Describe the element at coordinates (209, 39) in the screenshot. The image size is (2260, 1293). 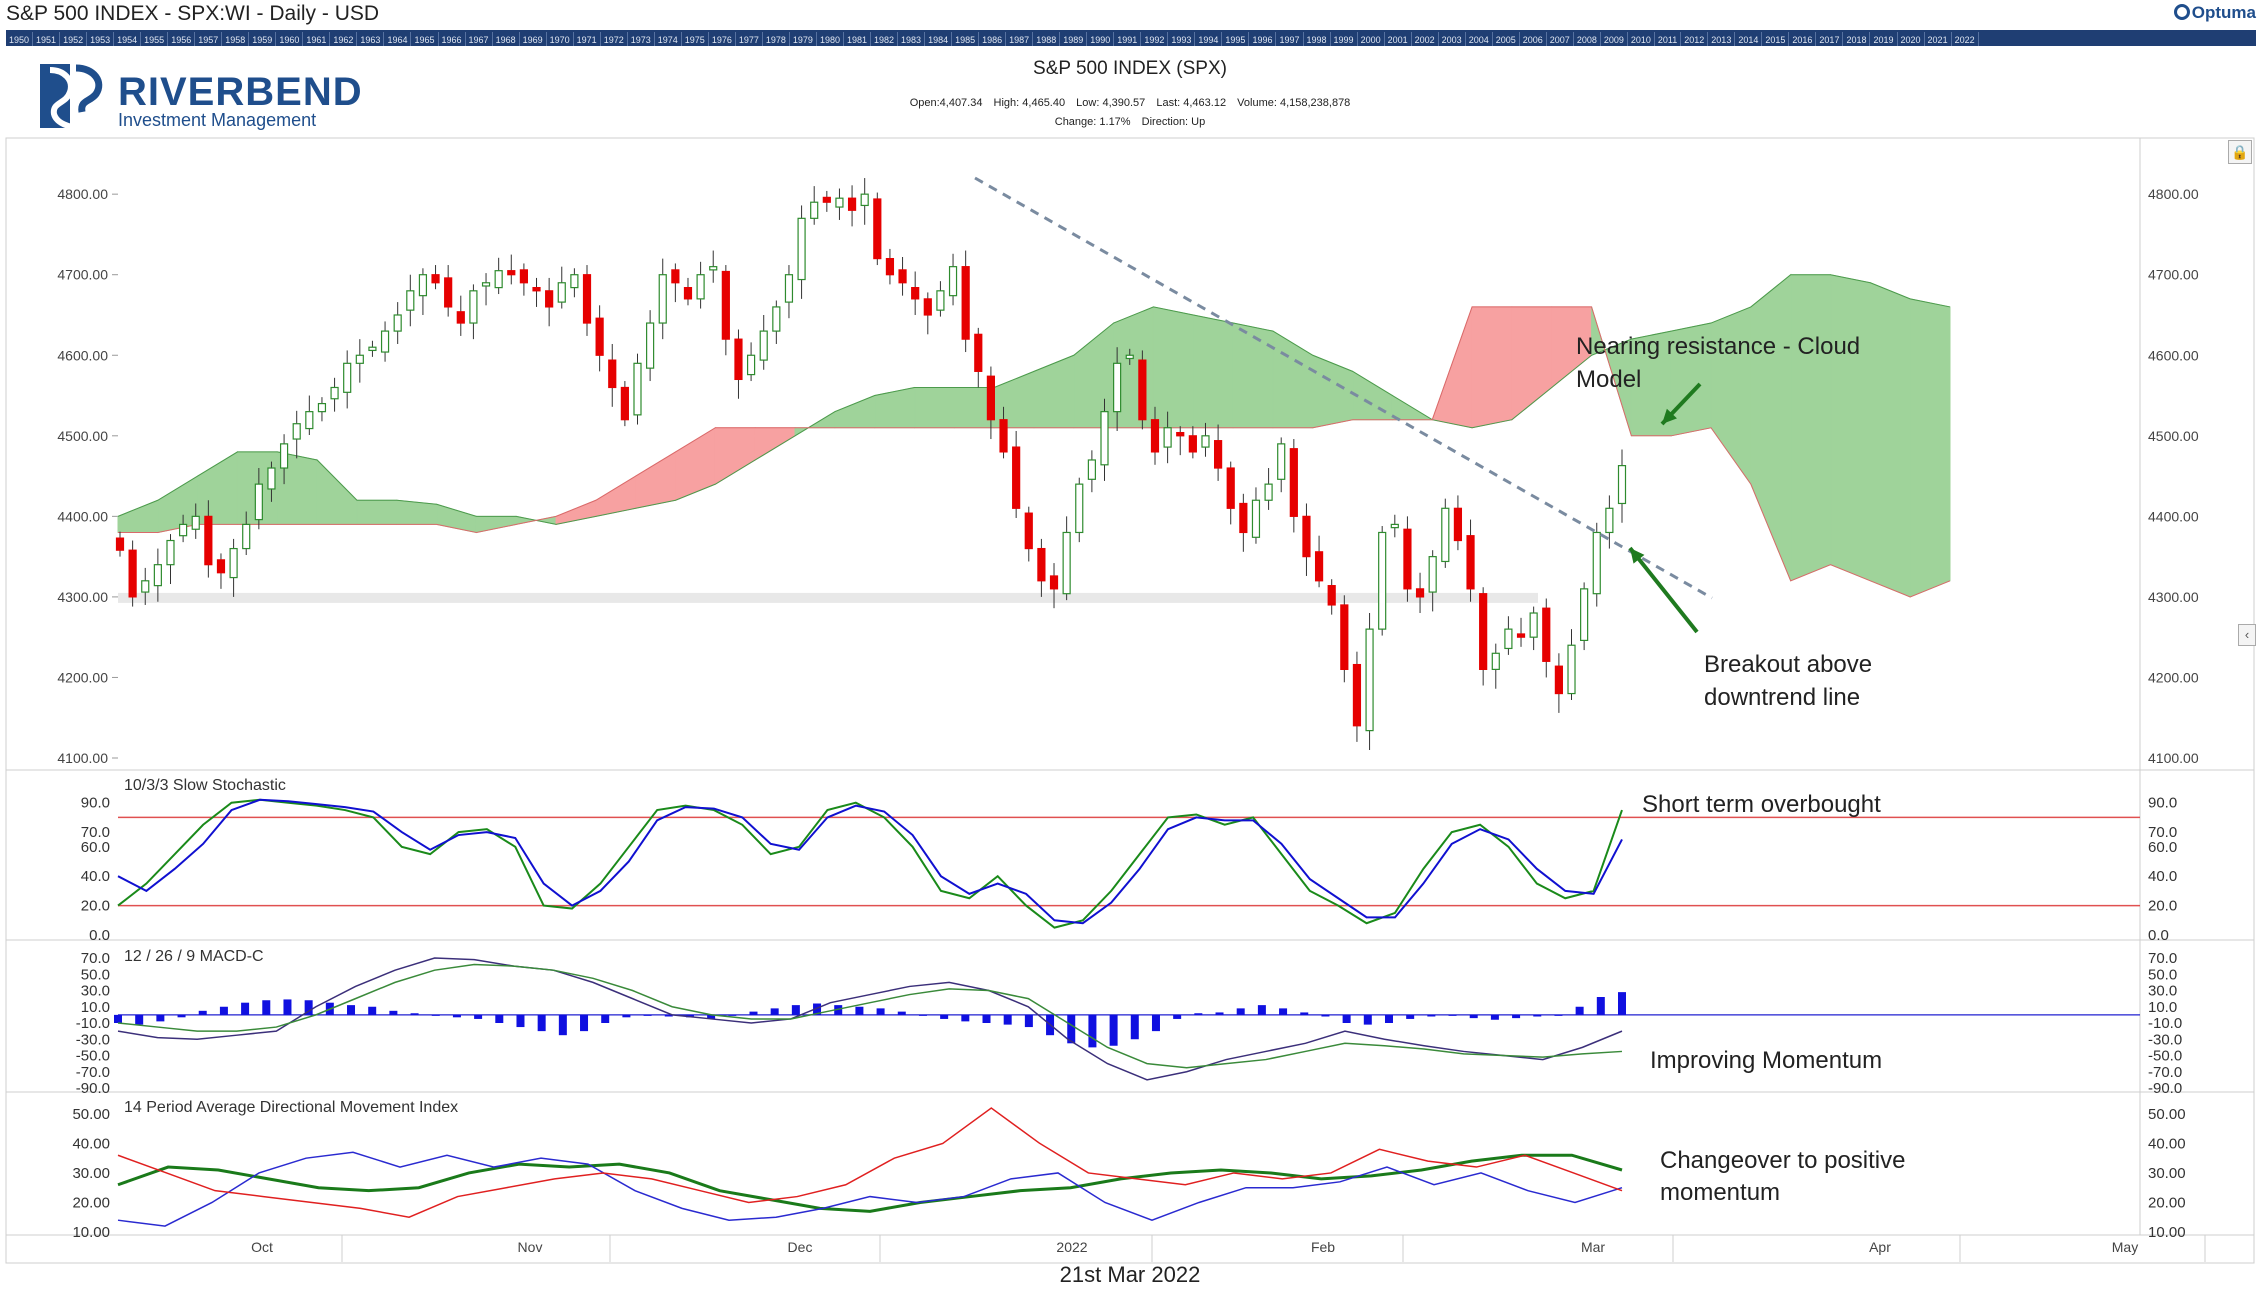
I see `year-link: 1957` at that location.